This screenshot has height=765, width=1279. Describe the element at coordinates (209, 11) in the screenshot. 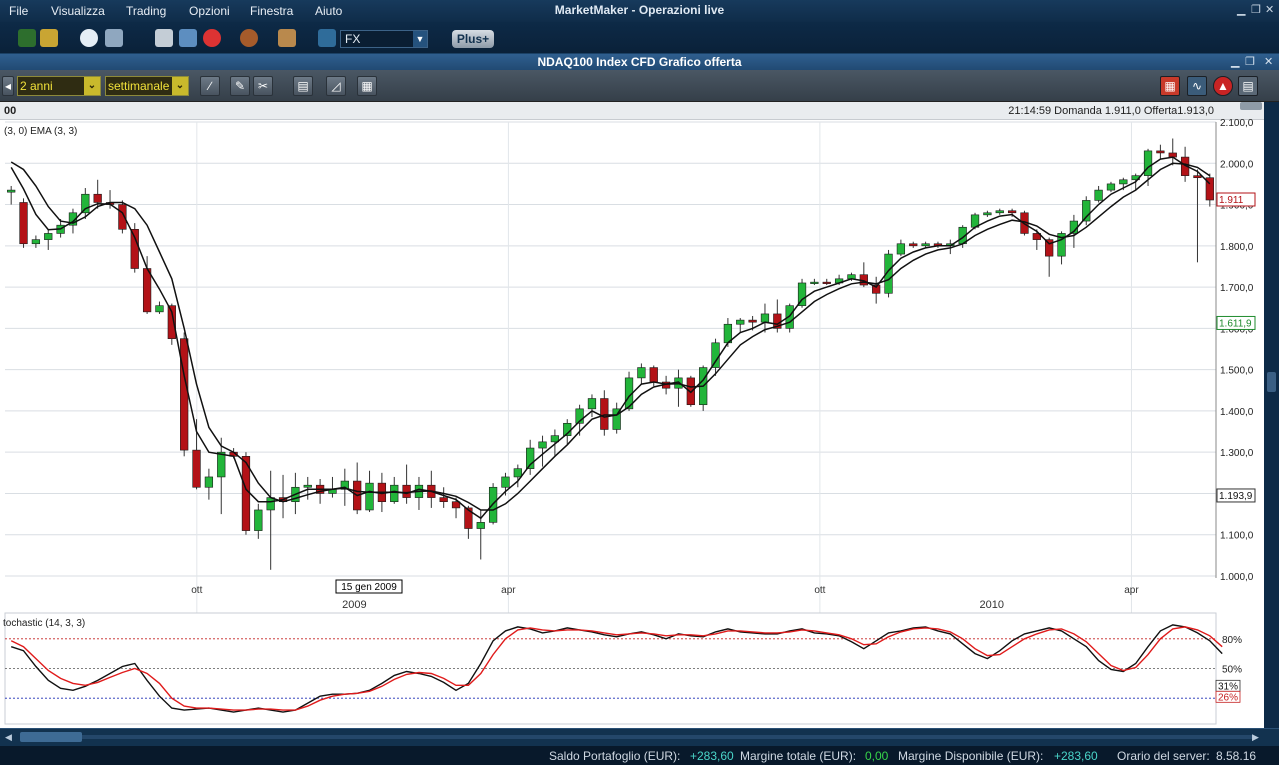

I see `menu-opzioni: Opzioni` at that location.